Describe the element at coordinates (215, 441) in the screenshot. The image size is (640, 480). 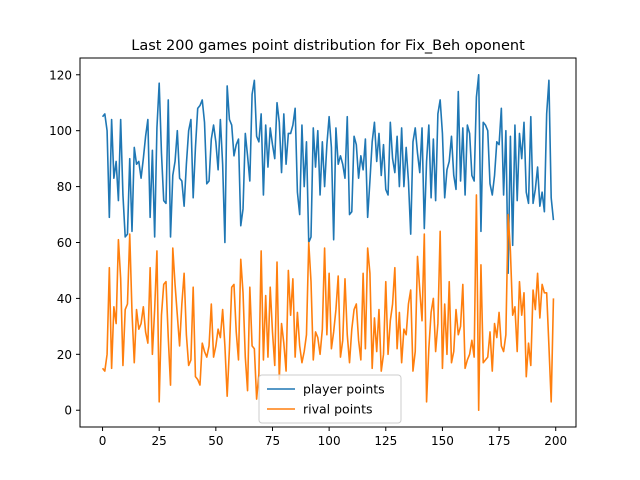
I see `x-tick-label: 50` at that location.